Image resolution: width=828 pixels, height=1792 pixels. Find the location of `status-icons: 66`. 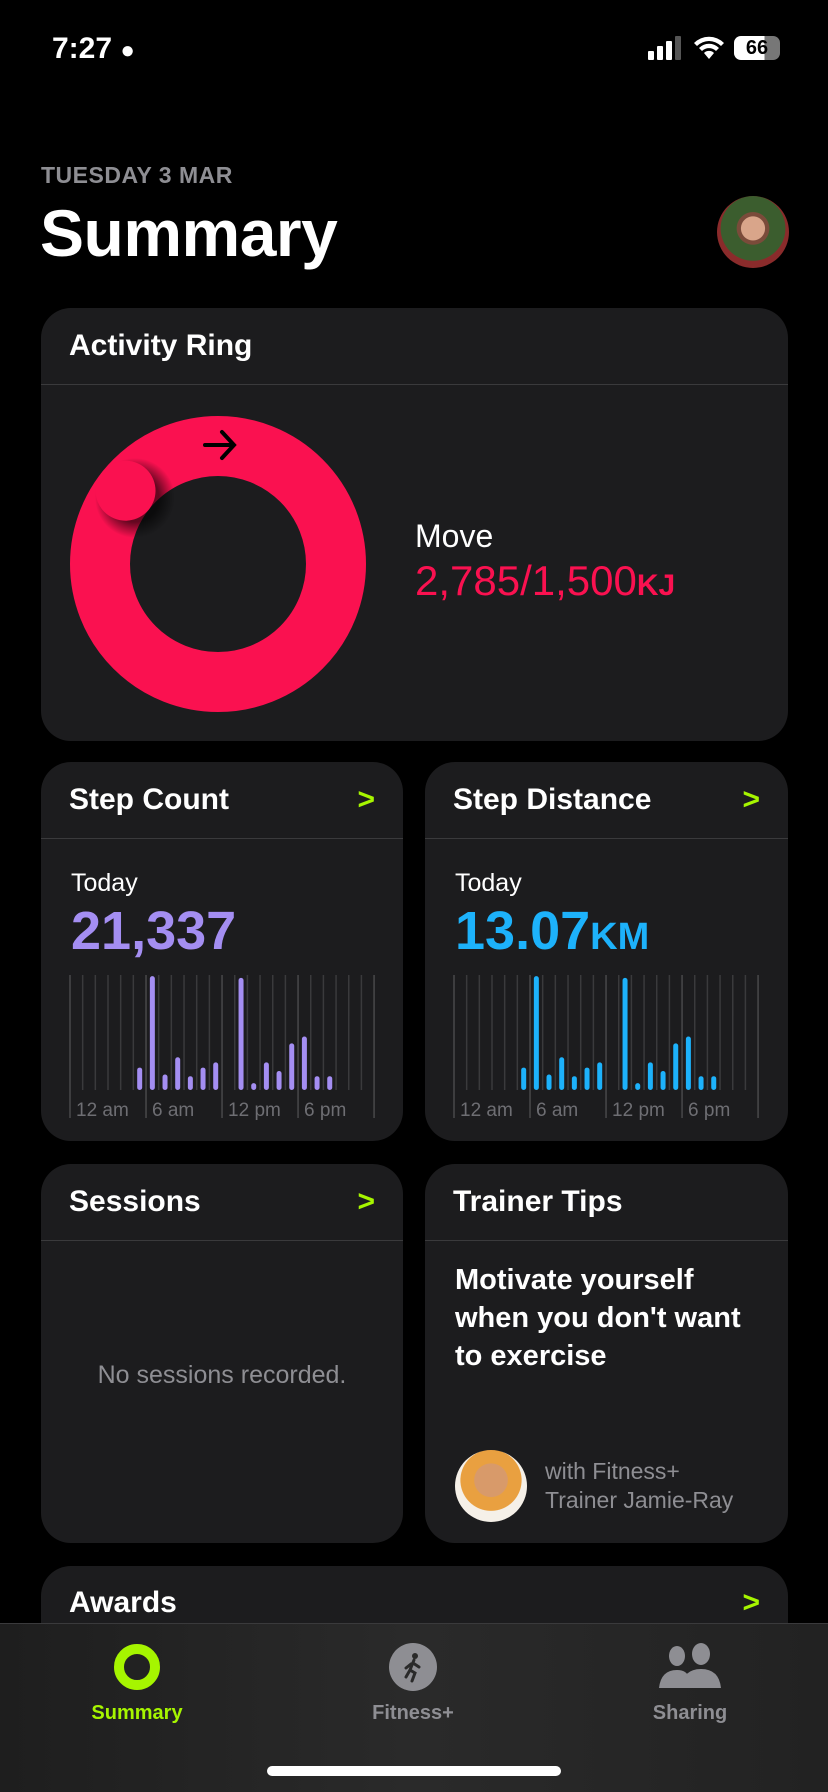

status-icons: 66 is located at coordinates (714, 48).